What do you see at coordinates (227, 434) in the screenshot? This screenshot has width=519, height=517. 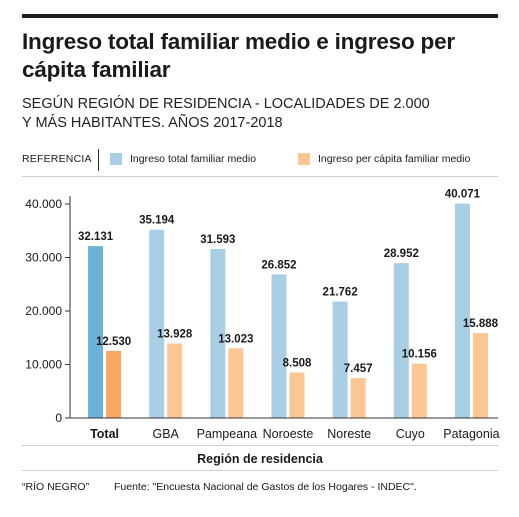 I see `category-label-pampeana: Pampeana` at bounding box center [227, 434].